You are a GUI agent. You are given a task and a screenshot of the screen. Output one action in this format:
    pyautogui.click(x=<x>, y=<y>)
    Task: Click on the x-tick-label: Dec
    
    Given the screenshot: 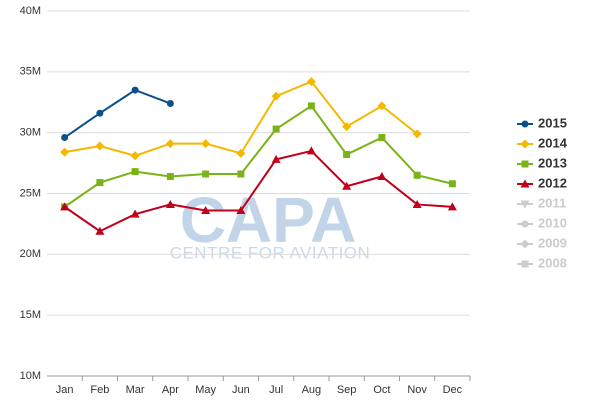 What is the action you would take?
    pyautogui.click(x=453, y=390)
    